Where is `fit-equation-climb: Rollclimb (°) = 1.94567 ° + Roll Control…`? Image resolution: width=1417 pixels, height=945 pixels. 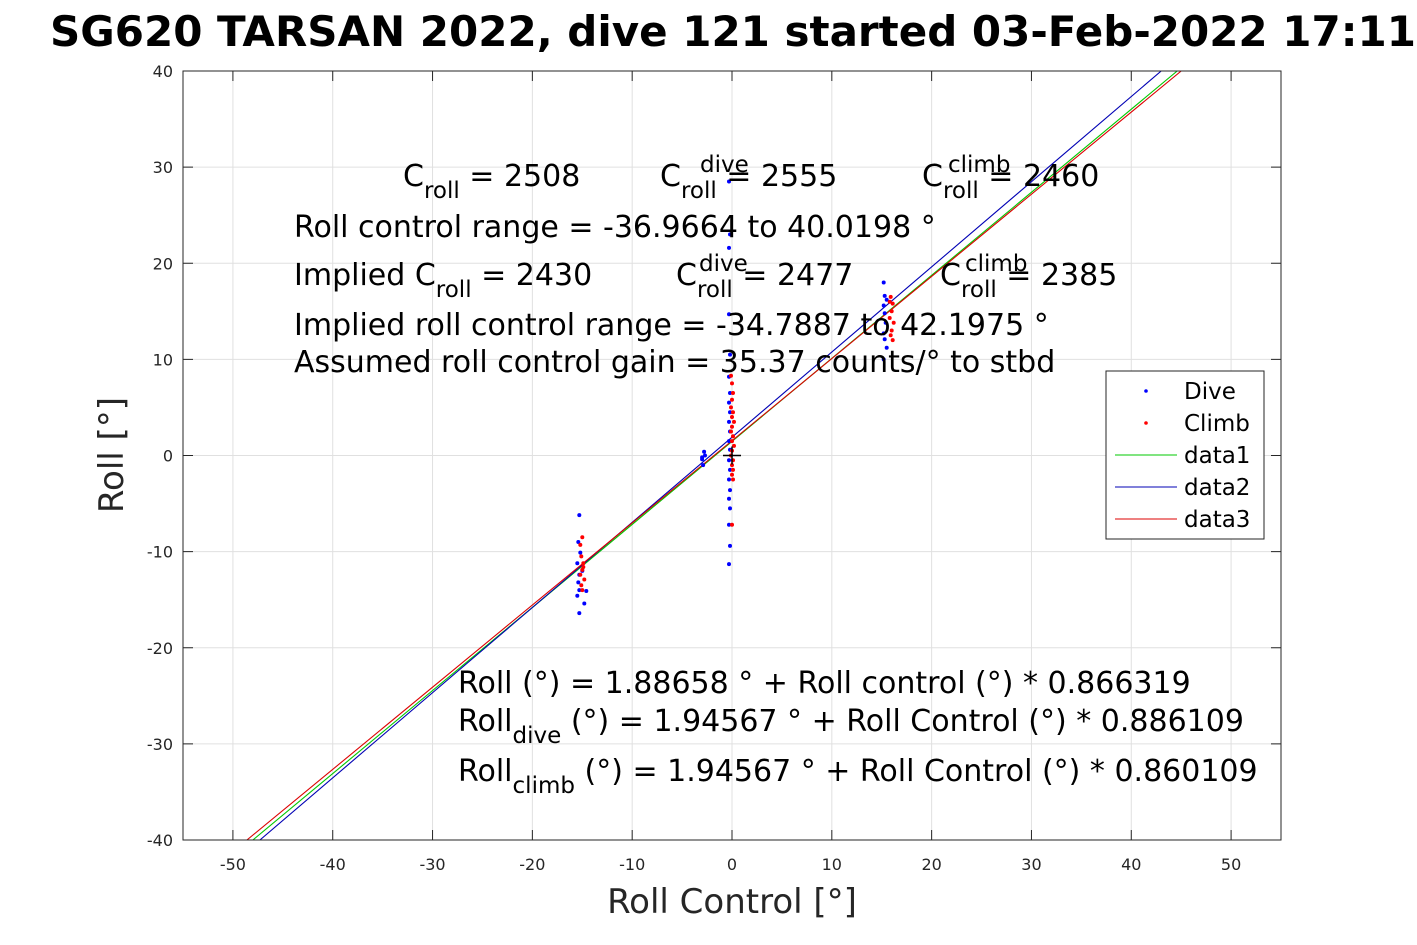
fit-equation-climb: Rollclimb (°) = 1.94567 ° + Roll Control… is located at coordinates (858, 776).